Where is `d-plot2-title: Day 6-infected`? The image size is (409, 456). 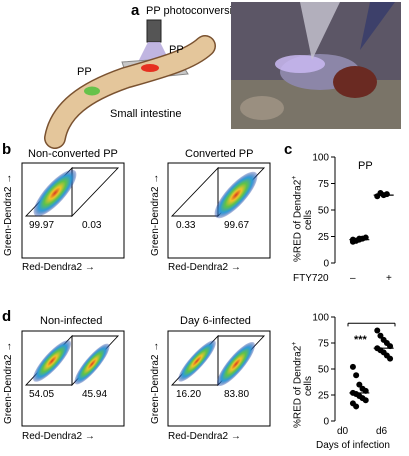
d-plot2-title: Day 6-infected is located at coordinates (215, 321).